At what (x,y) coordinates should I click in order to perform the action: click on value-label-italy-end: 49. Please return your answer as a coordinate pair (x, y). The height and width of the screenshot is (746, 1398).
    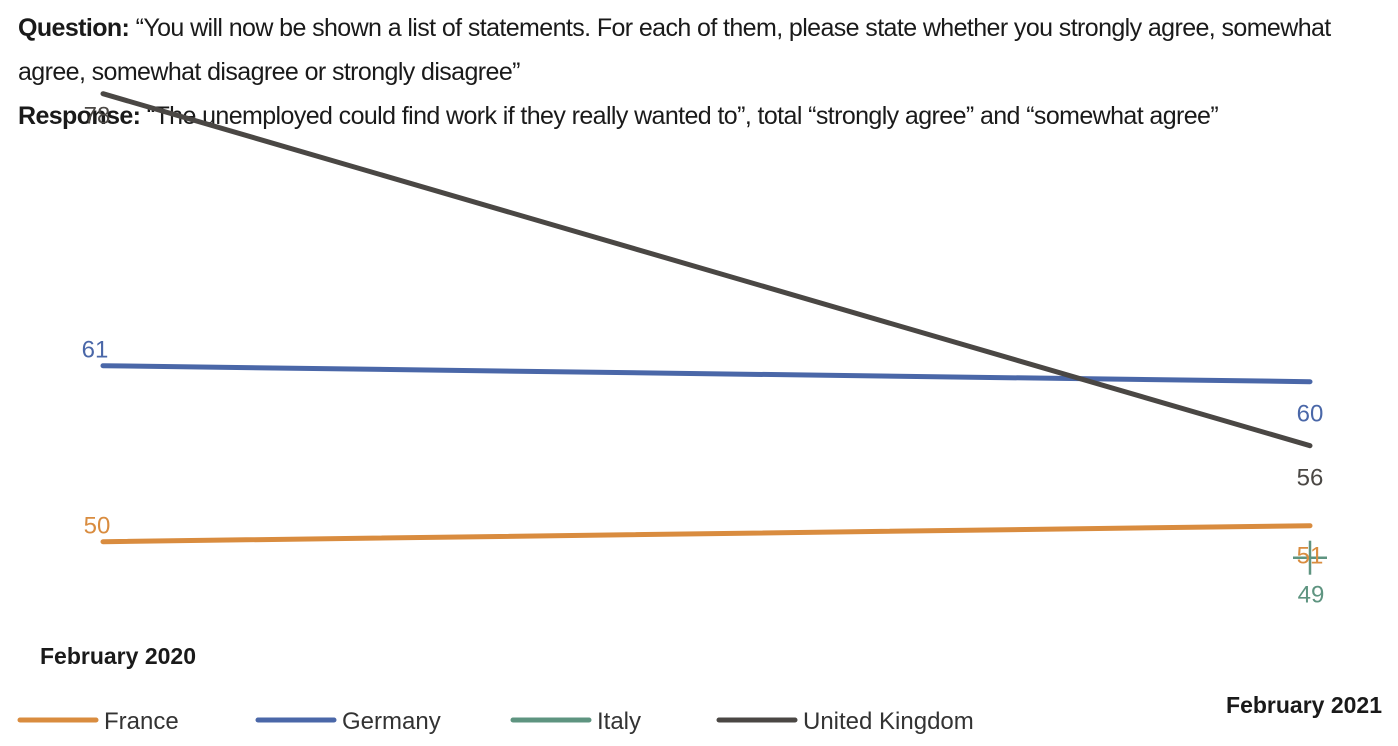
    Looking at the image, I should click on (1311, 595).